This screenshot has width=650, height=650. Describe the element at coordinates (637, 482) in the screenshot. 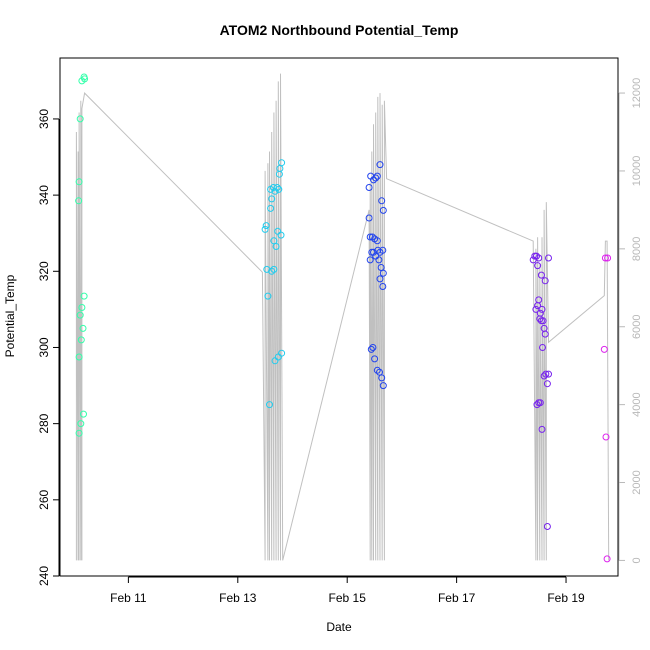

I see `y2-tick-label: 2000` at that location.